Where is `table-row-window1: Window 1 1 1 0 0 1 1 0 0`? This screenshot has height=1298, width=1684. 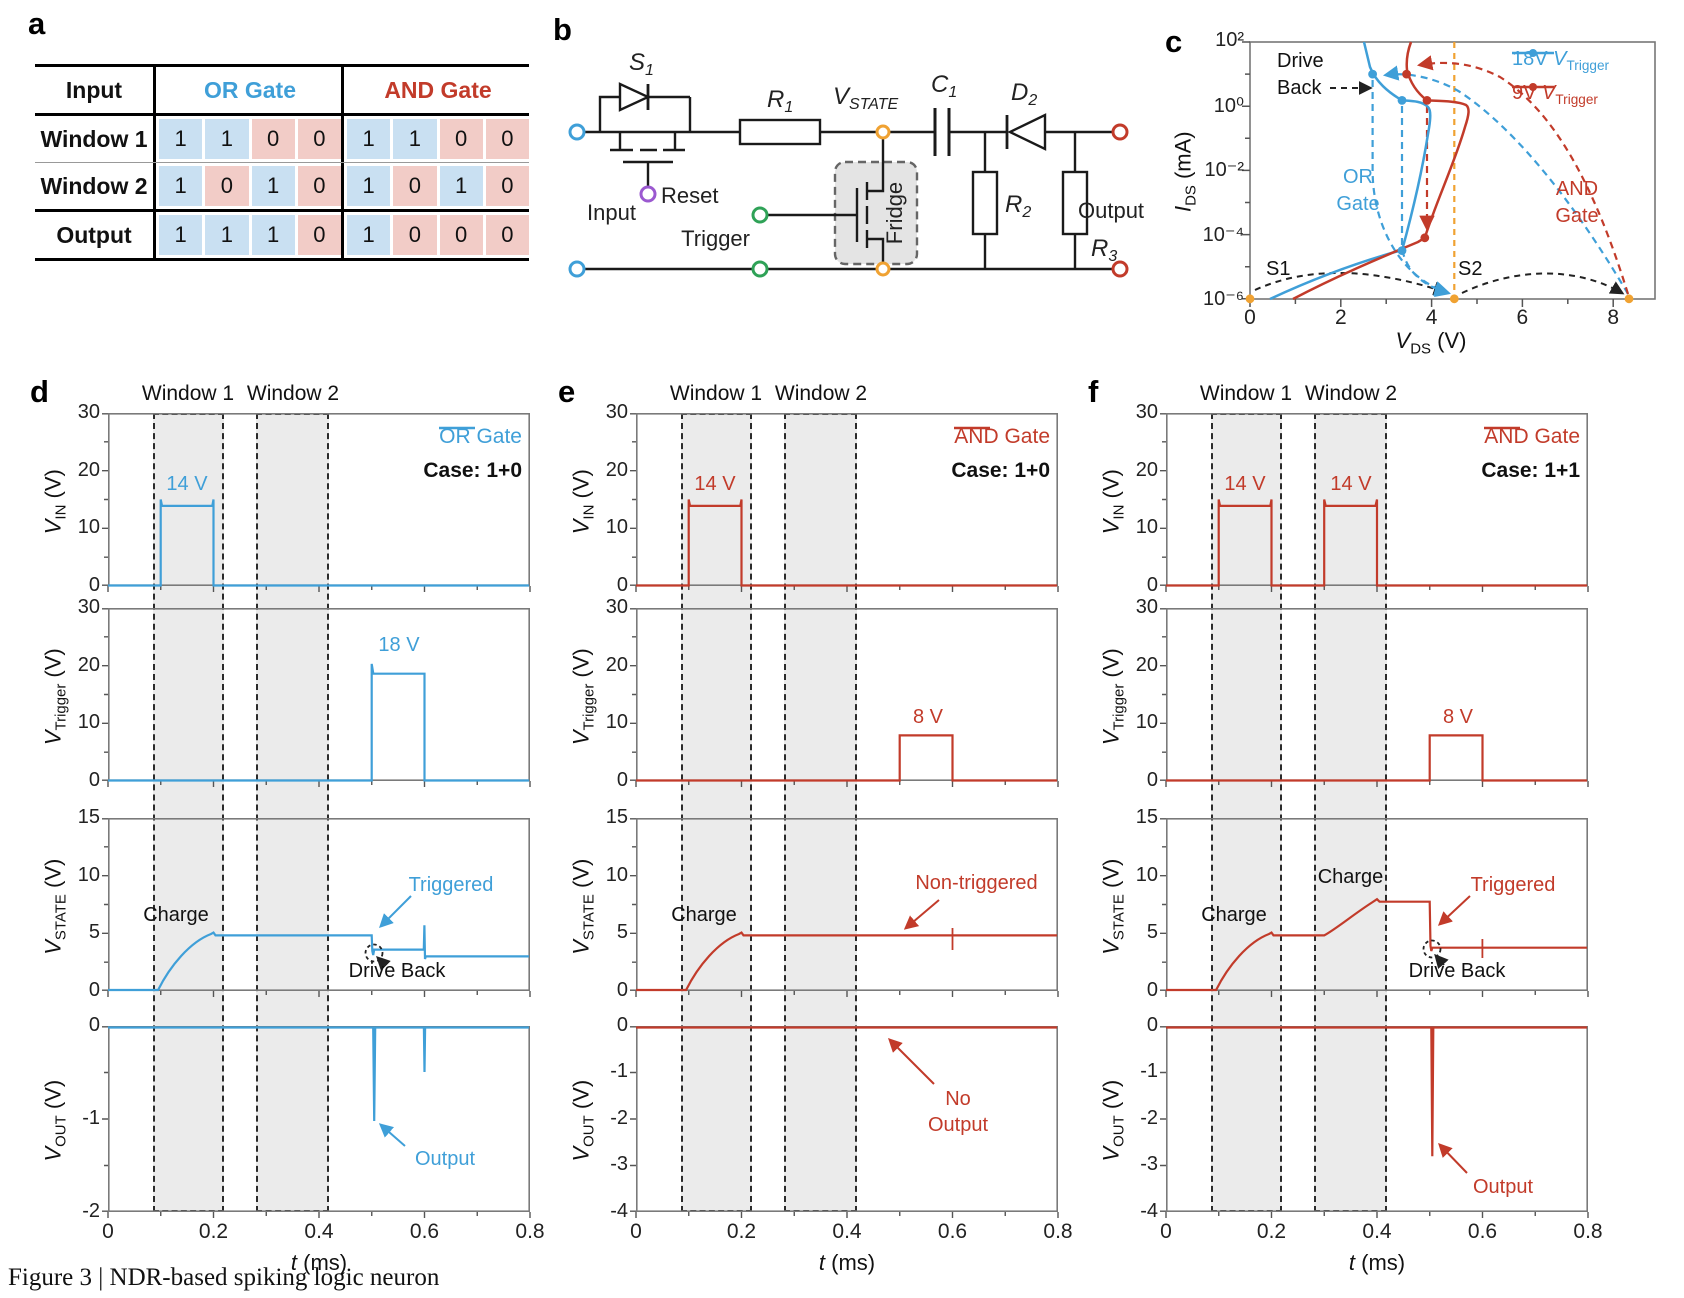
table-row-window1: Window 1 1 1 0 0 1 1 0 0 is located at coordinates (282, 139).